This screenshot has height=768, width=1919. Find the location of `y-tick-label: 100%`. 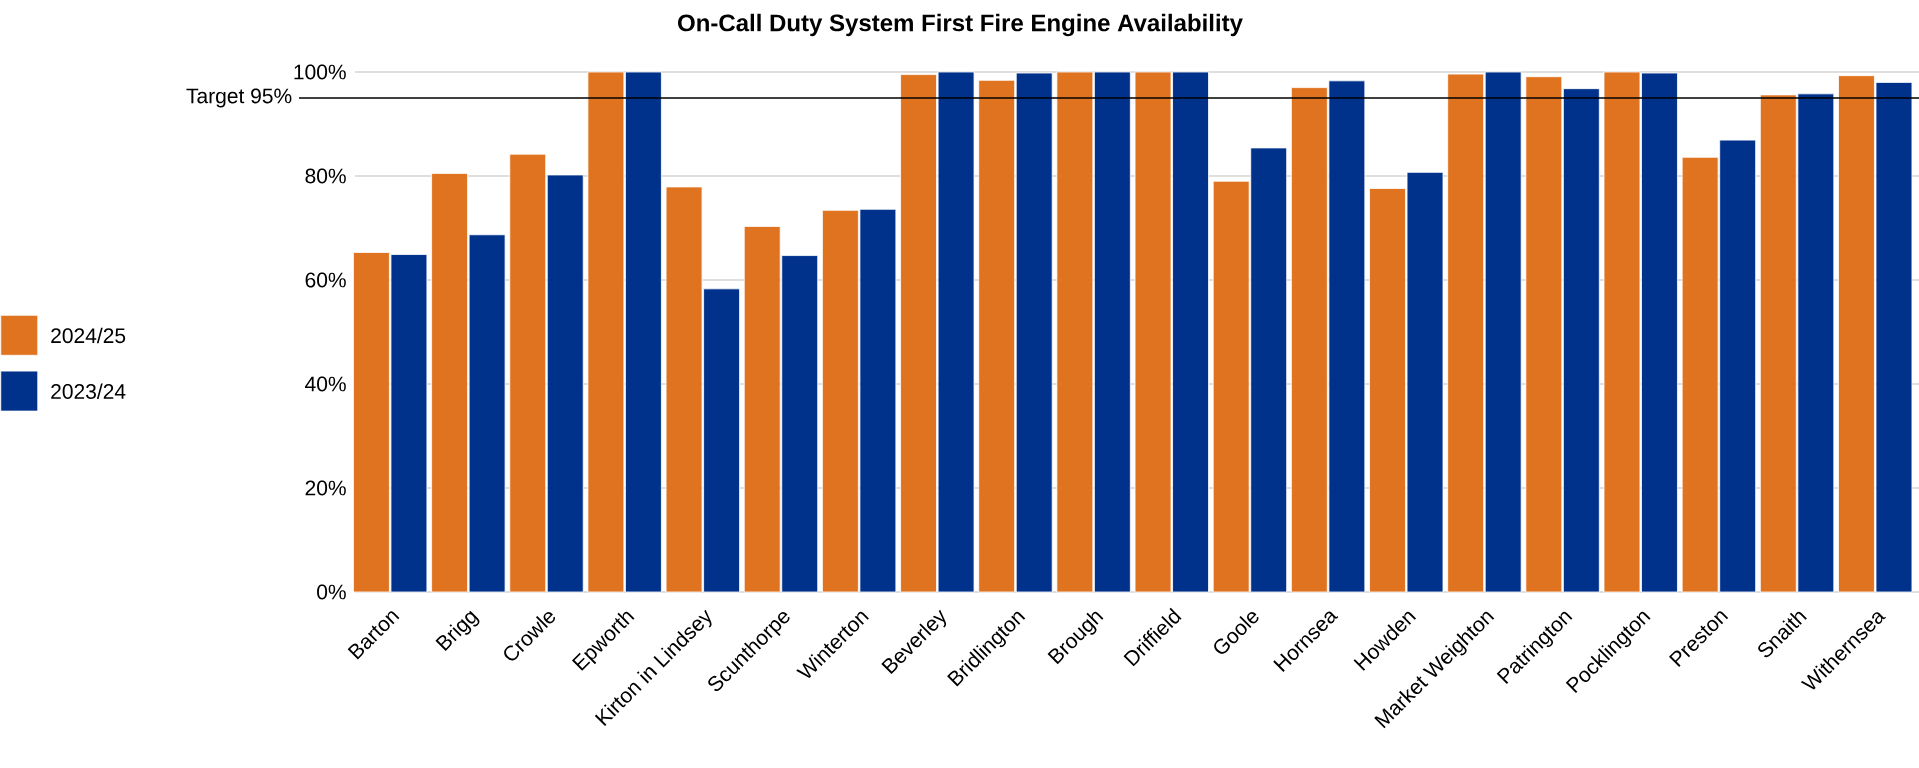

y-tick-label: 100% is located at coordinates (320, 72).